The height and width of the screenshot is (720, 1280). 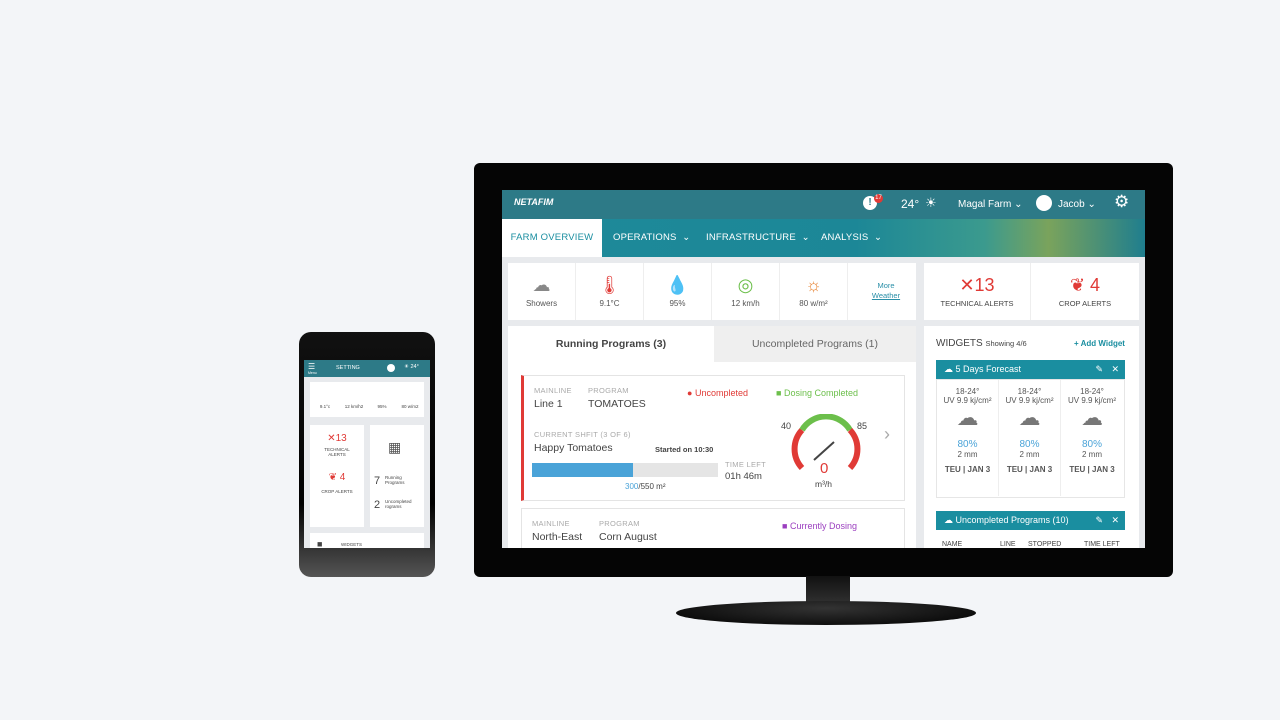 I want to click on alert-icon: !, so click(x=870, y=203).